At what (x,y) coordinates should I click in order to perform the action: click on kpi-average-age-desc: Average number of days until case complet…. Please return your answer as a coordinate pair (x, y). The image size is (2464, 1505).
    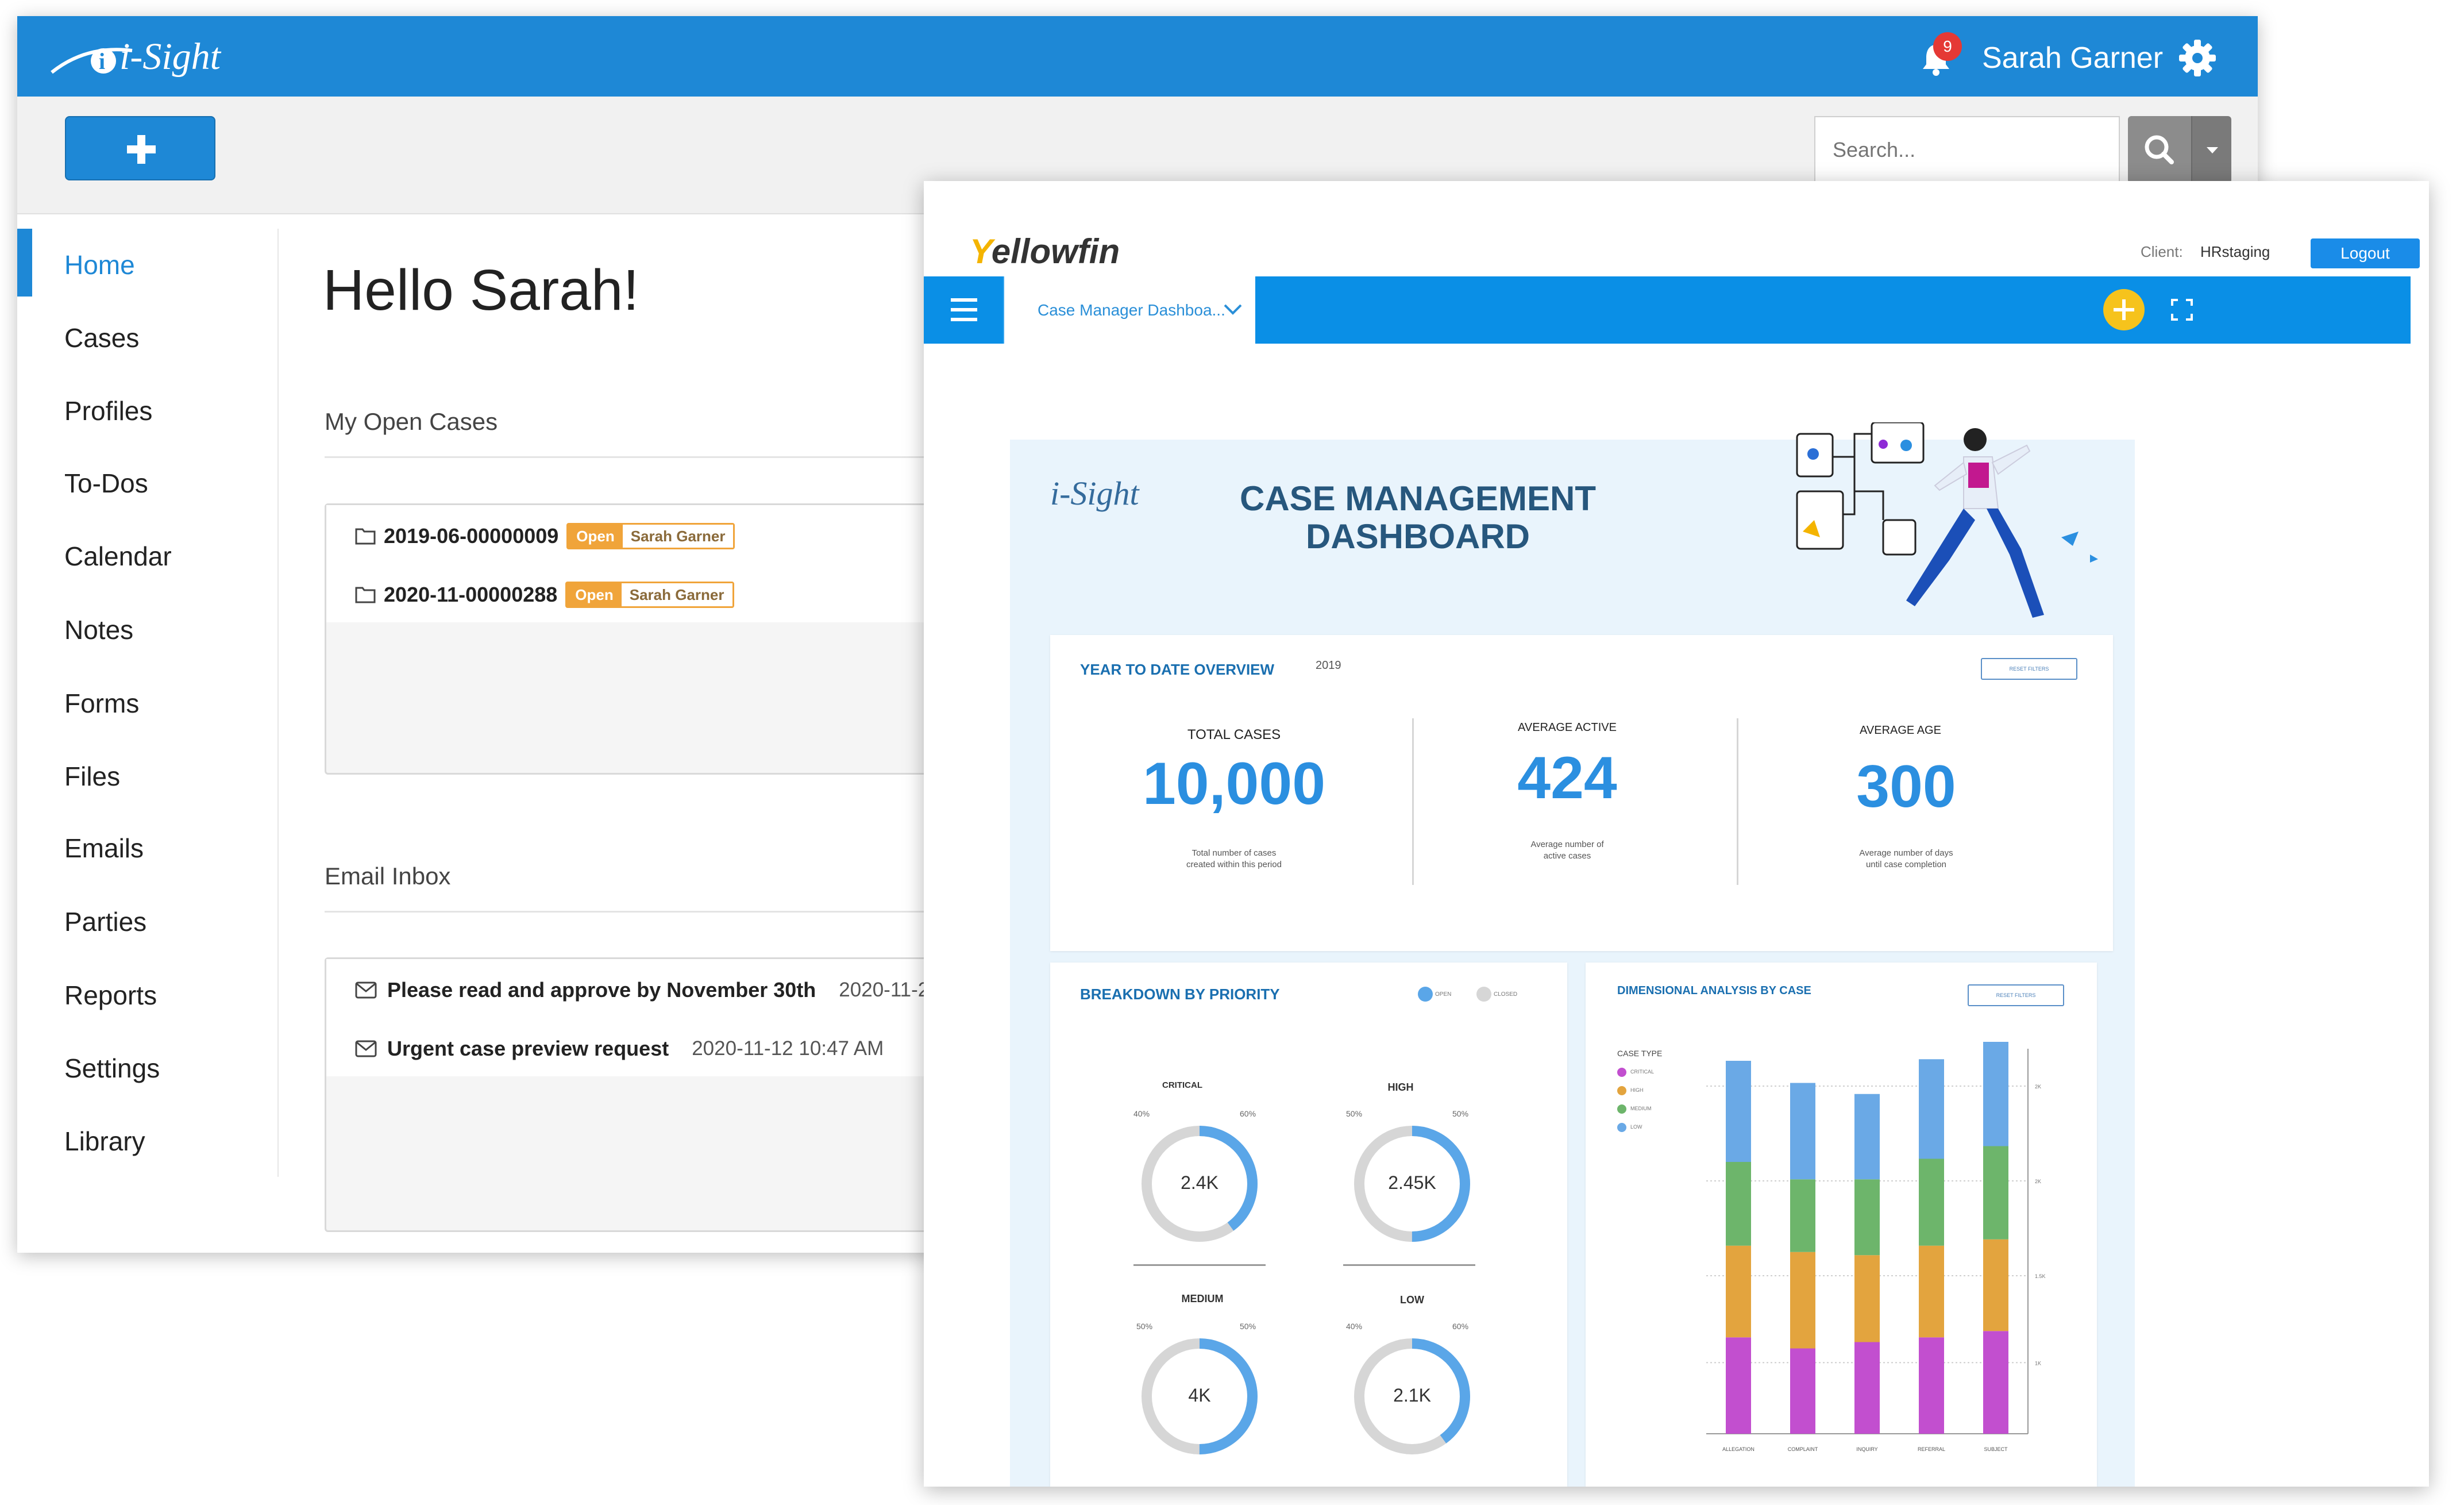
    Looking at the image, I should click on (1906, 858).